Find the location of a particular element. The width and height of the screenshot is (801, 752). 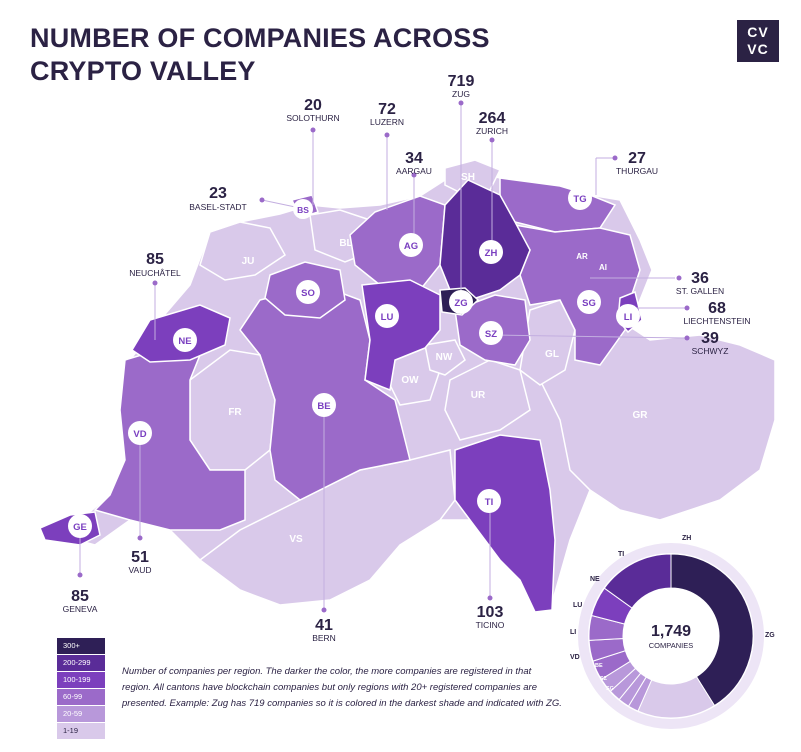

donut-label-zh: ZH is located at coordinates (686, 538).